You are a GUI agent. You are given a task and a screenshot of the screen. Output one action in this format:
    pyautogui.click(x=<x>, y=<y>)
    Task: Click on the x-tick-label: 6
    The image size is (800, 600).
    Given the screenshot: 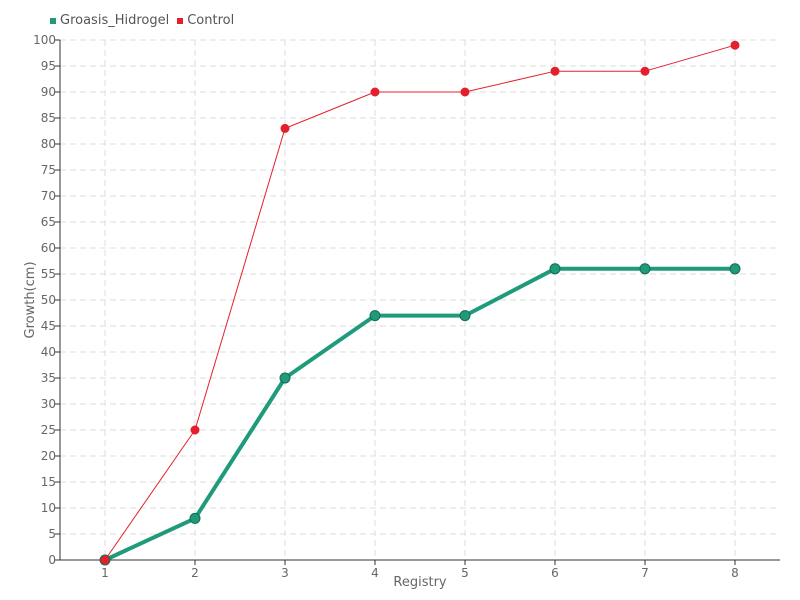 What is the action you would take?
    pyautogui.click(x=555, y=573)
    